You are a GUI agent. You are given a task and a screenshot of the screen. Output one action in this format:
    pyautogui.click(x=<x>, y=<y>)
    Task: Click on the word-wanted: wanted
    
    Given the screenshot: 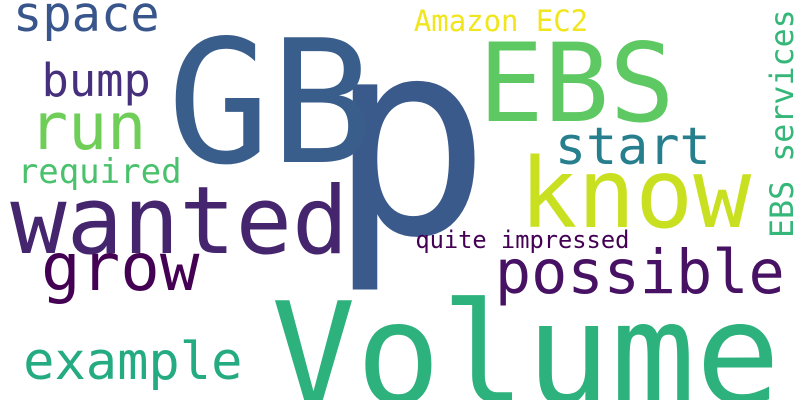 What is the action you would take?
    pyautogui.click(x=179, y=222)
    